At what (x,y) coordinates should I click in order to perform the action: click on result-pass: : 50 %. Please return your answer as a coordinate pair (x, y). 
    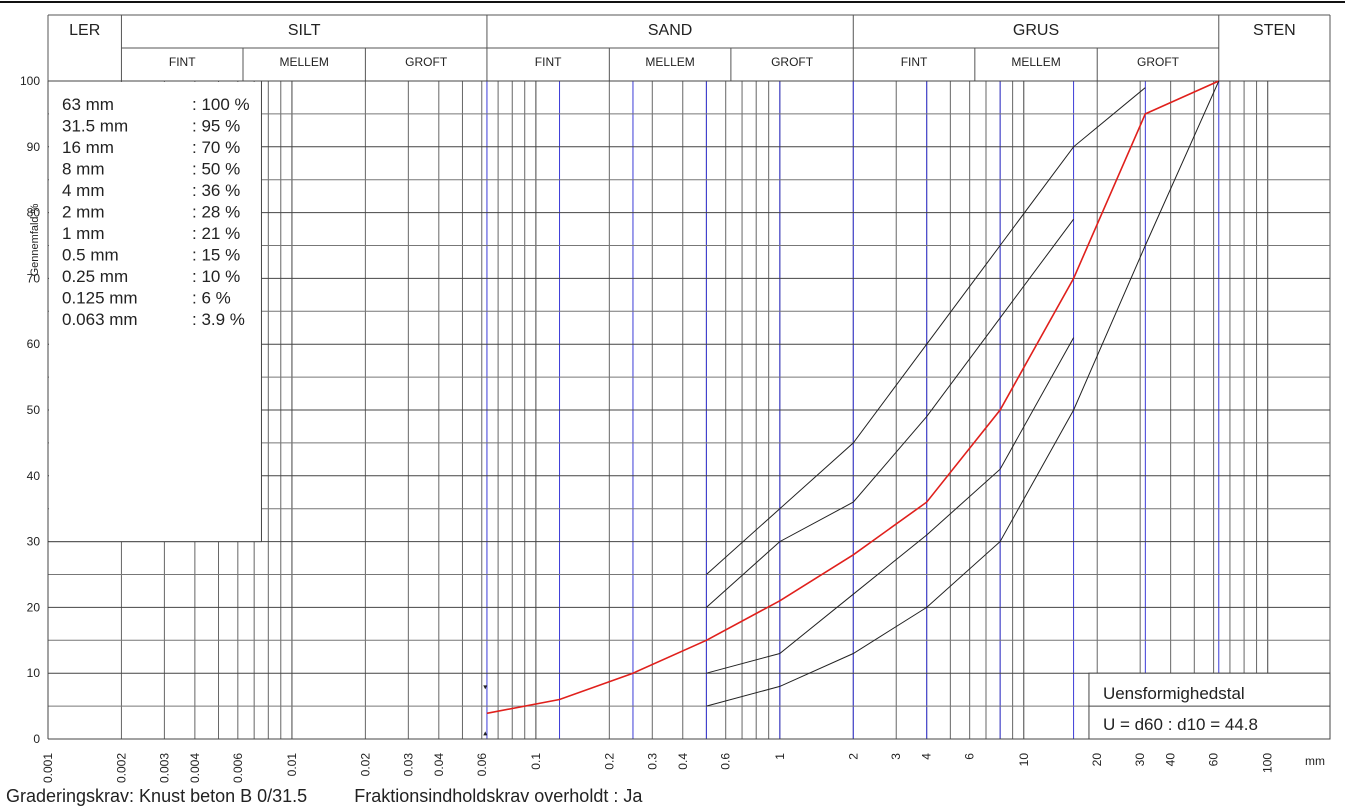
    Looking at the image, I should click on (216, 169).